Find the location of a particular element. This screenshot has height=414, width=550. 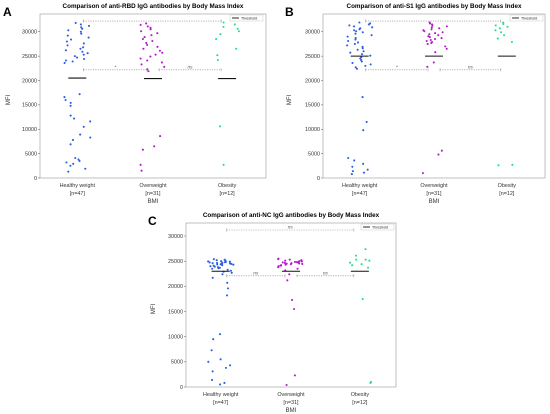

x-tick-count: [n=31] is located at coordinates (434, 194).